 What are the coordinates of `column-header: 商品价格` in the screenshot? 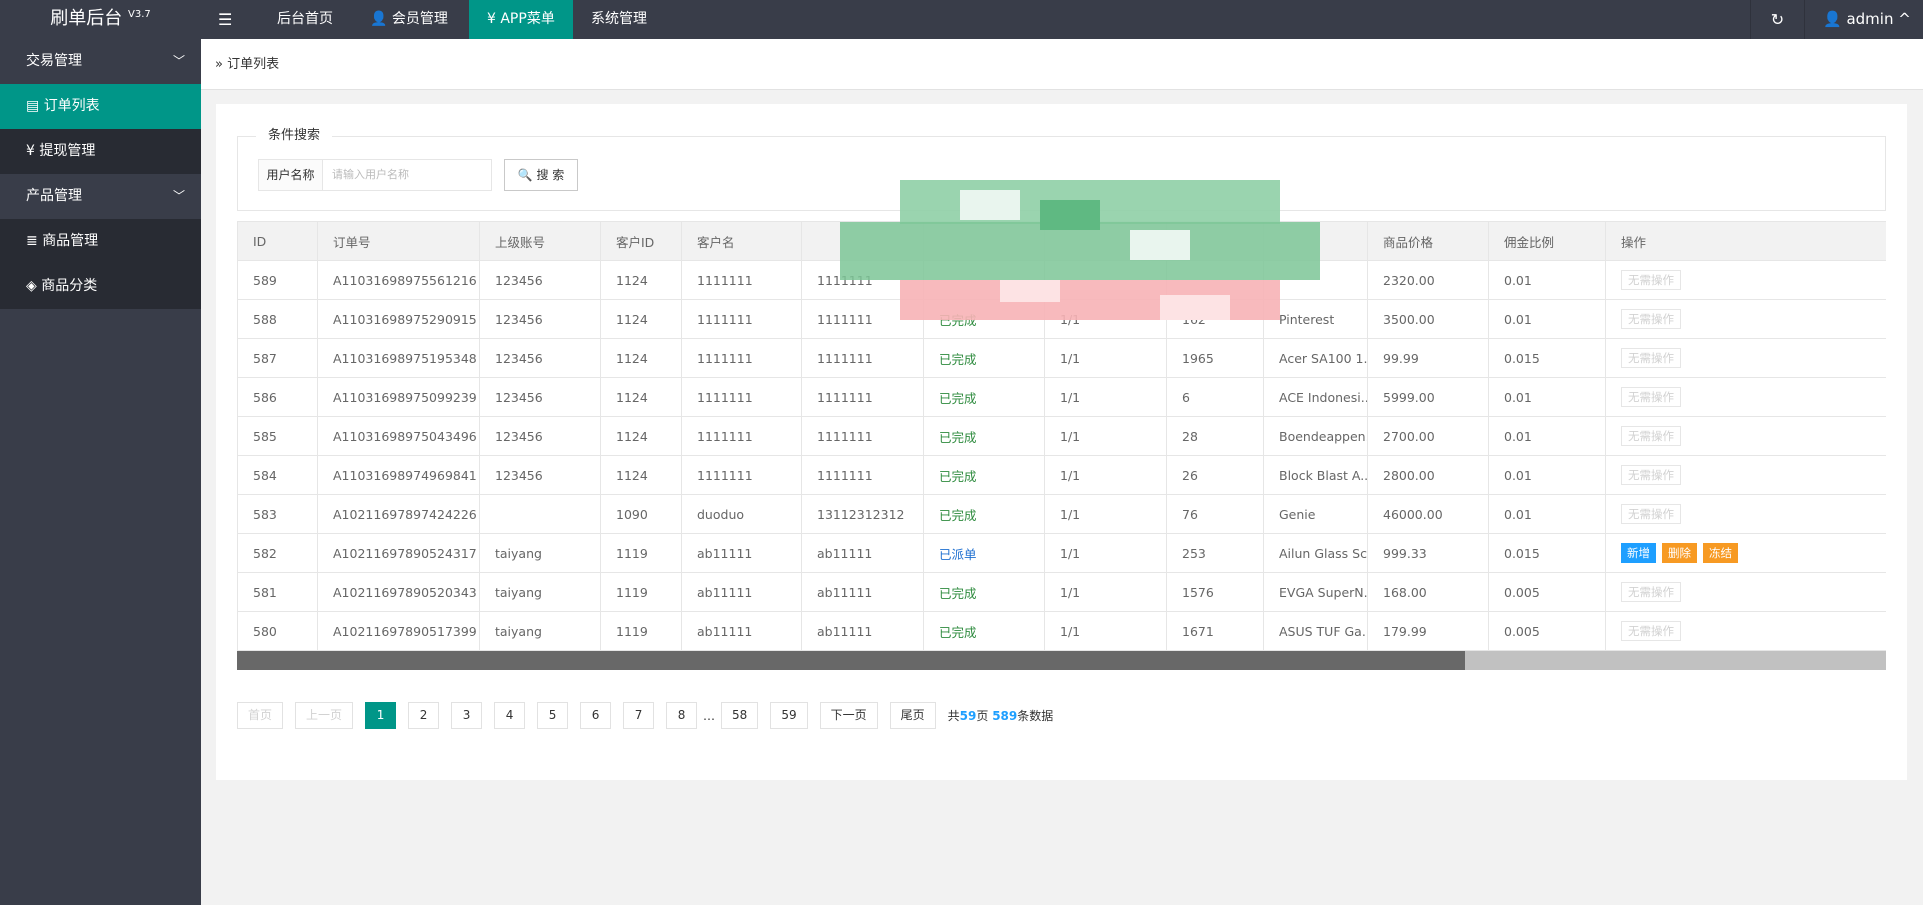 It's located at (1428, 241).